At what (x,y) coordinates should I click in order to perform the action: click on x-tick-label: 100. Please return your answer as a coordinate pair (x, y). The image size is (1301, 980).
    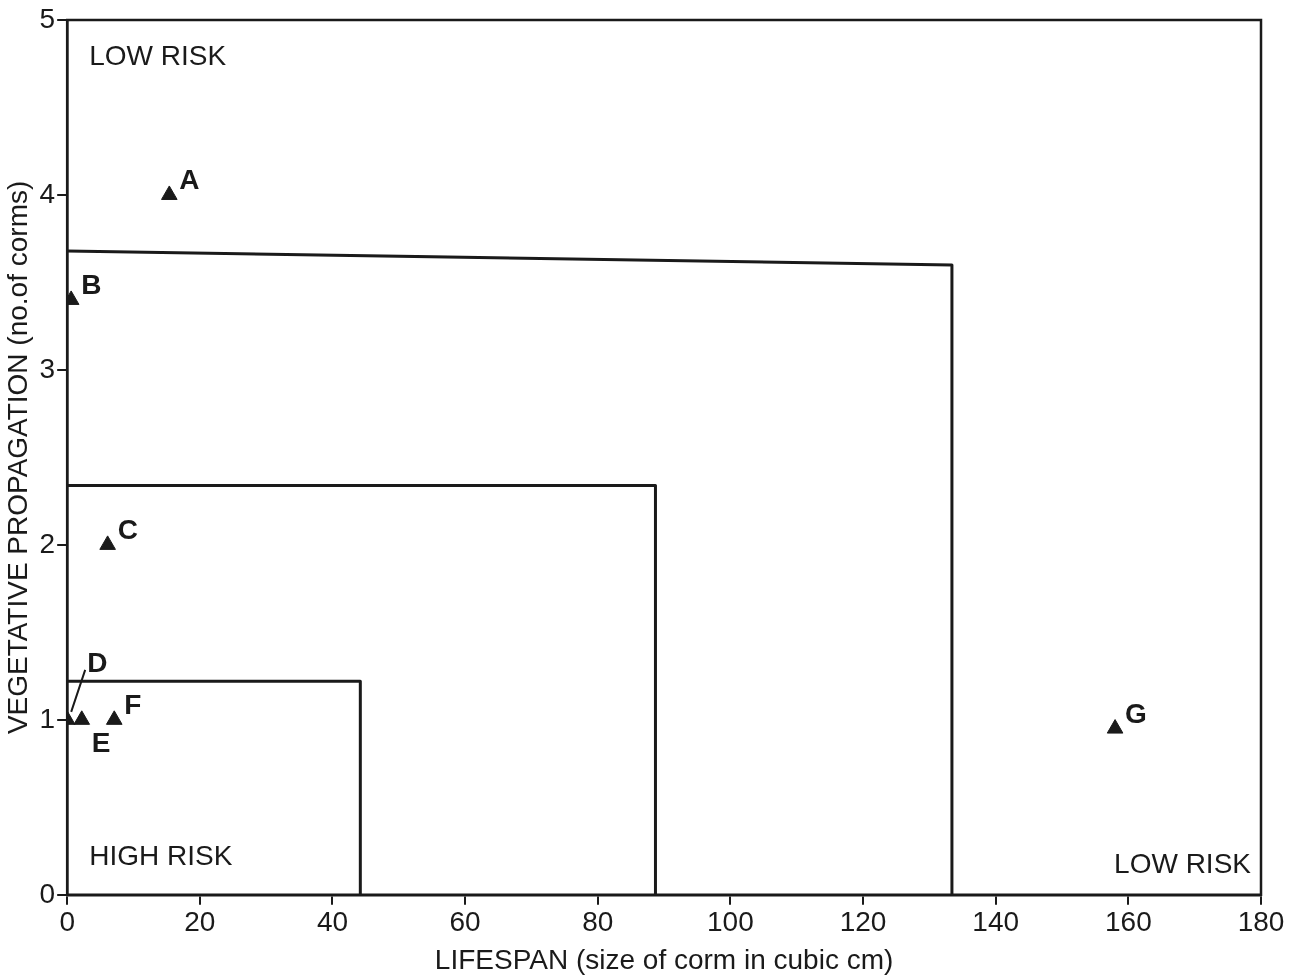
    Looking at the image, I should click on (730, 922).